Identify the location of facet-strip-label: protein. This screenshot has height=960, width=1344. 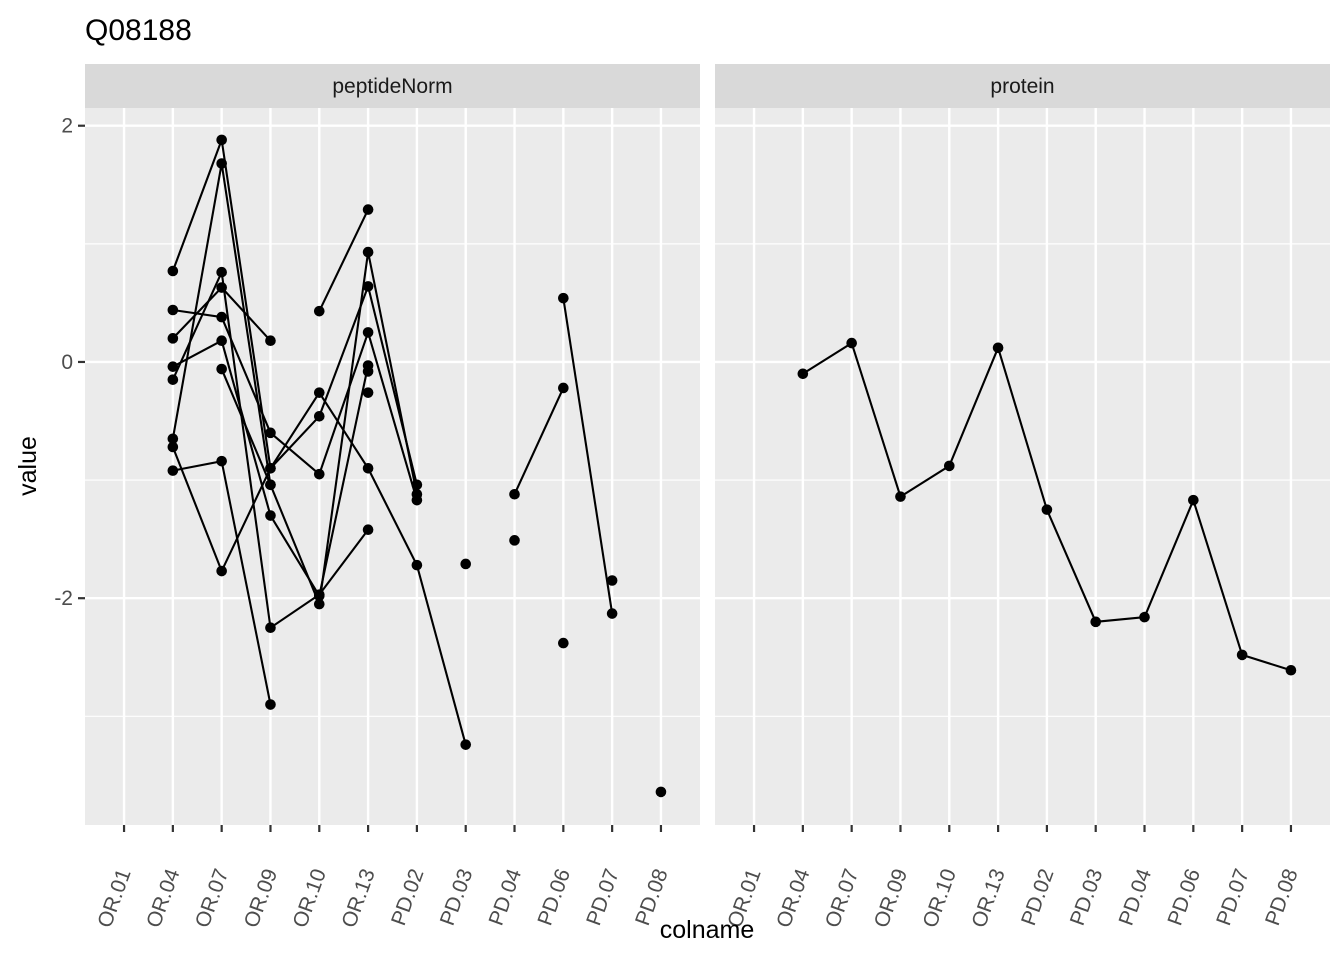
(1022, 86).